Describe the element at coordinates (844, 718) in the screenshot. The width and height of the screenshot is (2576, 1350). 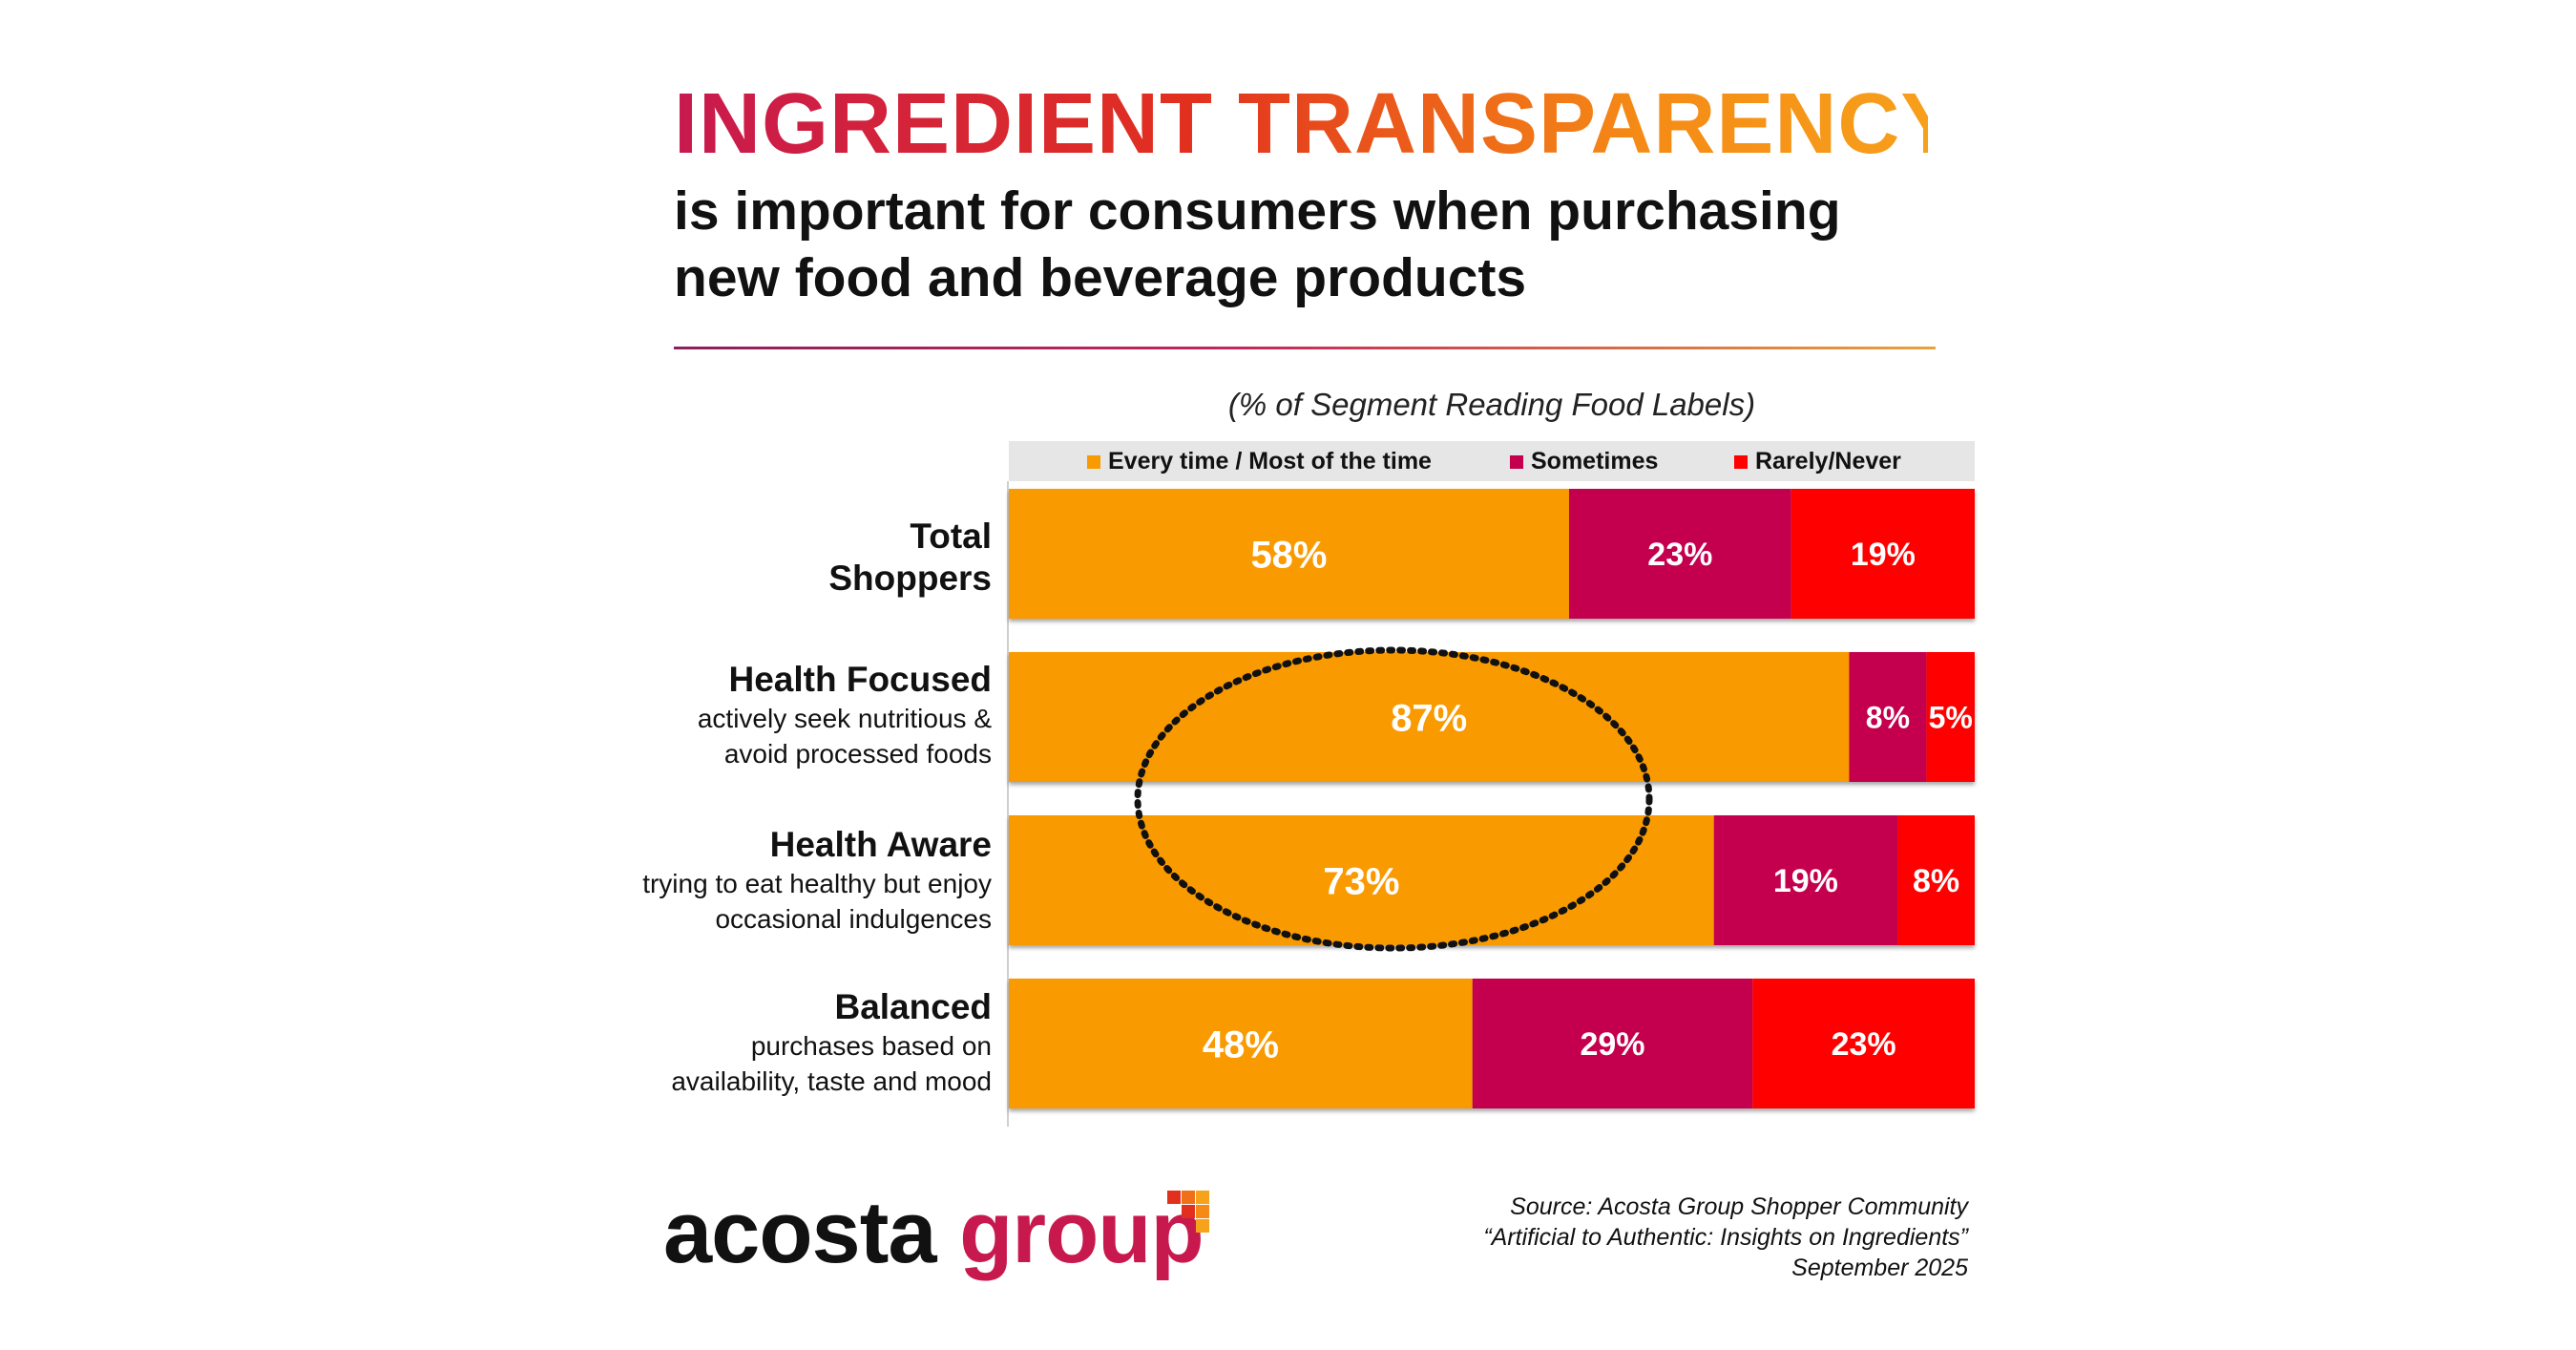
I see `category-desc-health-focused-line-1: actively seek nutritious &` at that location.